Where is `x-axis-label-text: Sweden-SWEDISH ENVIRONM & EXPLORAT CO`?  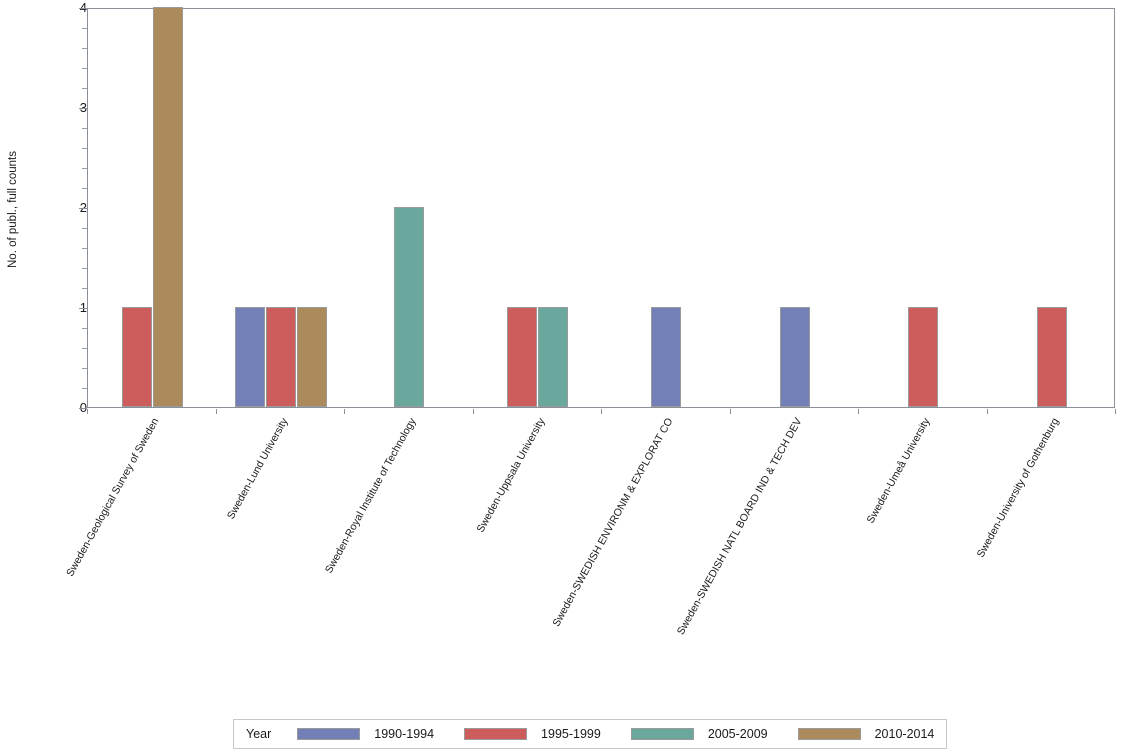
x-axis-label-text: Sweden-SWEDISH ENVIRONM & EXPLORAT CO is located at coordinates (613, 522).